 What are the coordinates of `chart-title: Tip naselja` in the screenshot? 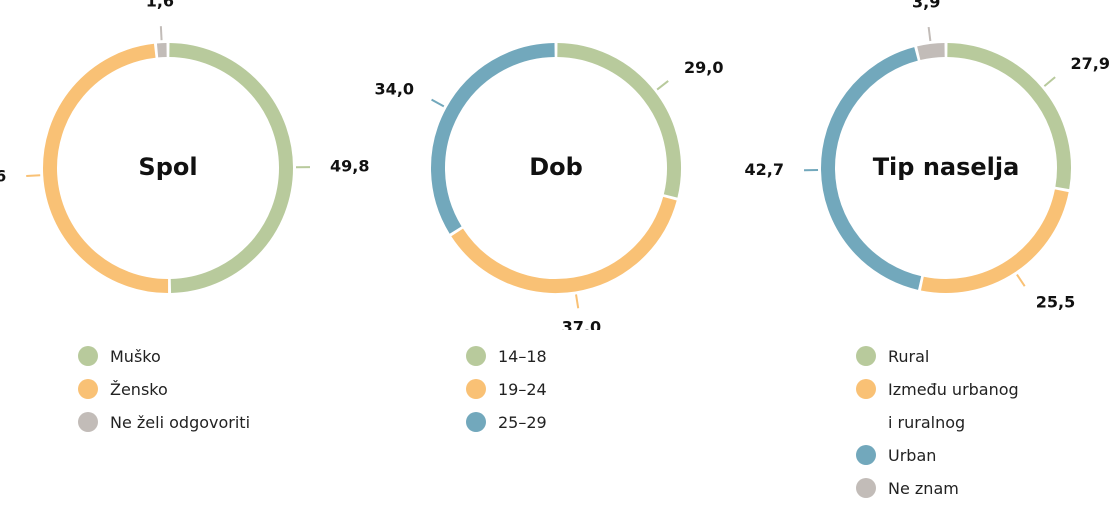 It's located at (946, 167).